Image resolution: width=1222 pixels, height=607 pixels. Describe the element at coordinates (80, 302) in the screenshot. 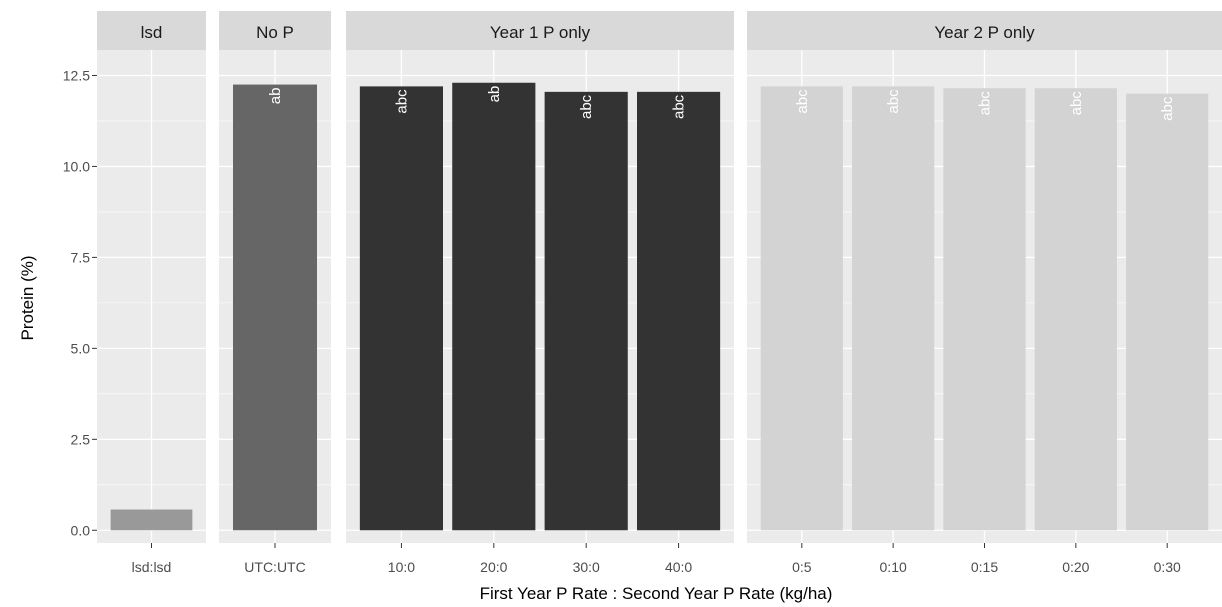

I see `y-axis: 0.0 2.5 5.0 7.5 10.0 12.5` at that location.